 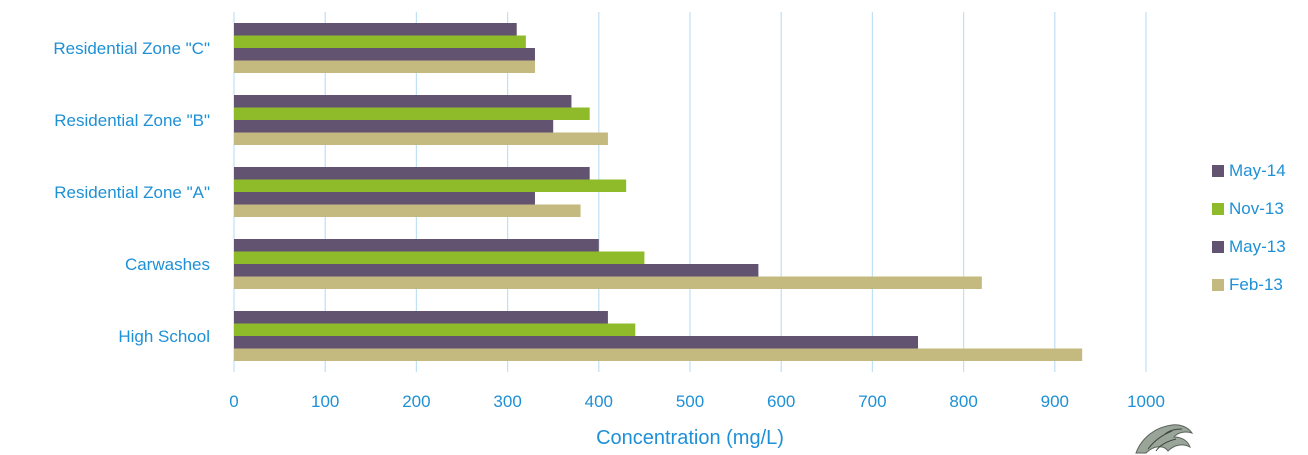 I want to click on y-category-label: Residential Zone "A", so click(x=132, y=192).